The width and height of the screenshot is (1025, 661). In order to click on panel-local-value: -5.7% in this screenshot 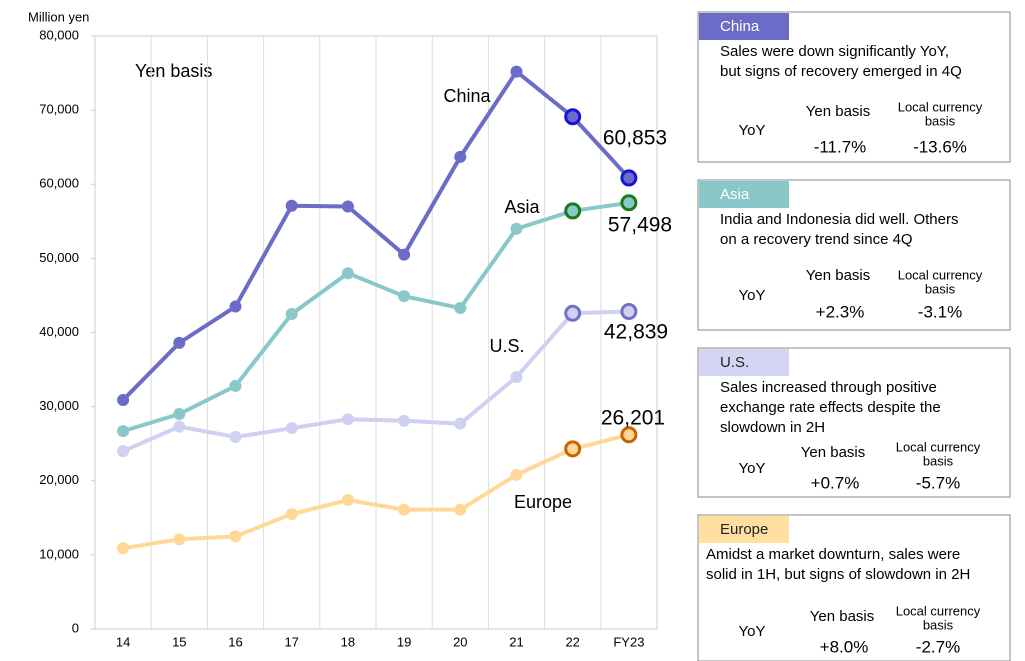, I will do `click(938, 482)`.